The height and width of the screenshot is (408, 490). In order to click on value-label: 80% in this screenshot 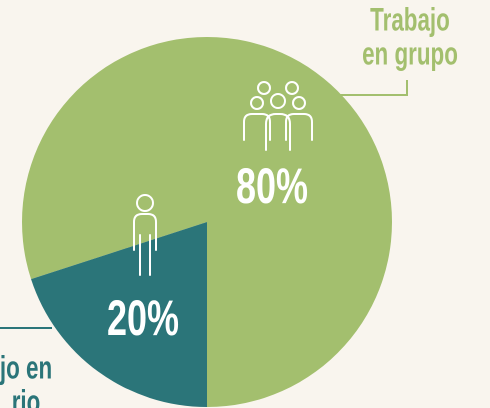, I will do `click(272, 187)`.